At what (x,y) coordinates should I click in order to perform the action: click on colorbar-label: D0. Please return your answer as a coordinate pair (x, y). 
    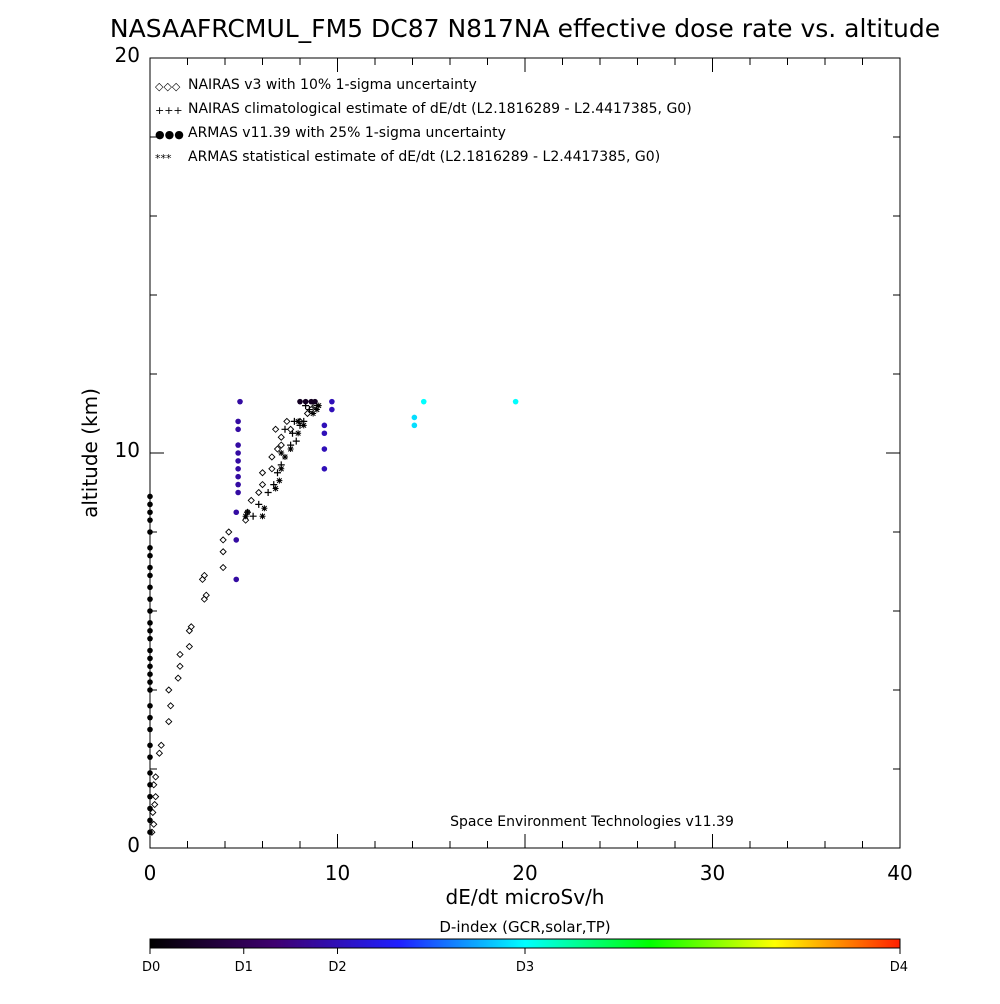
    Looking at the image, I should click on (151, 967).